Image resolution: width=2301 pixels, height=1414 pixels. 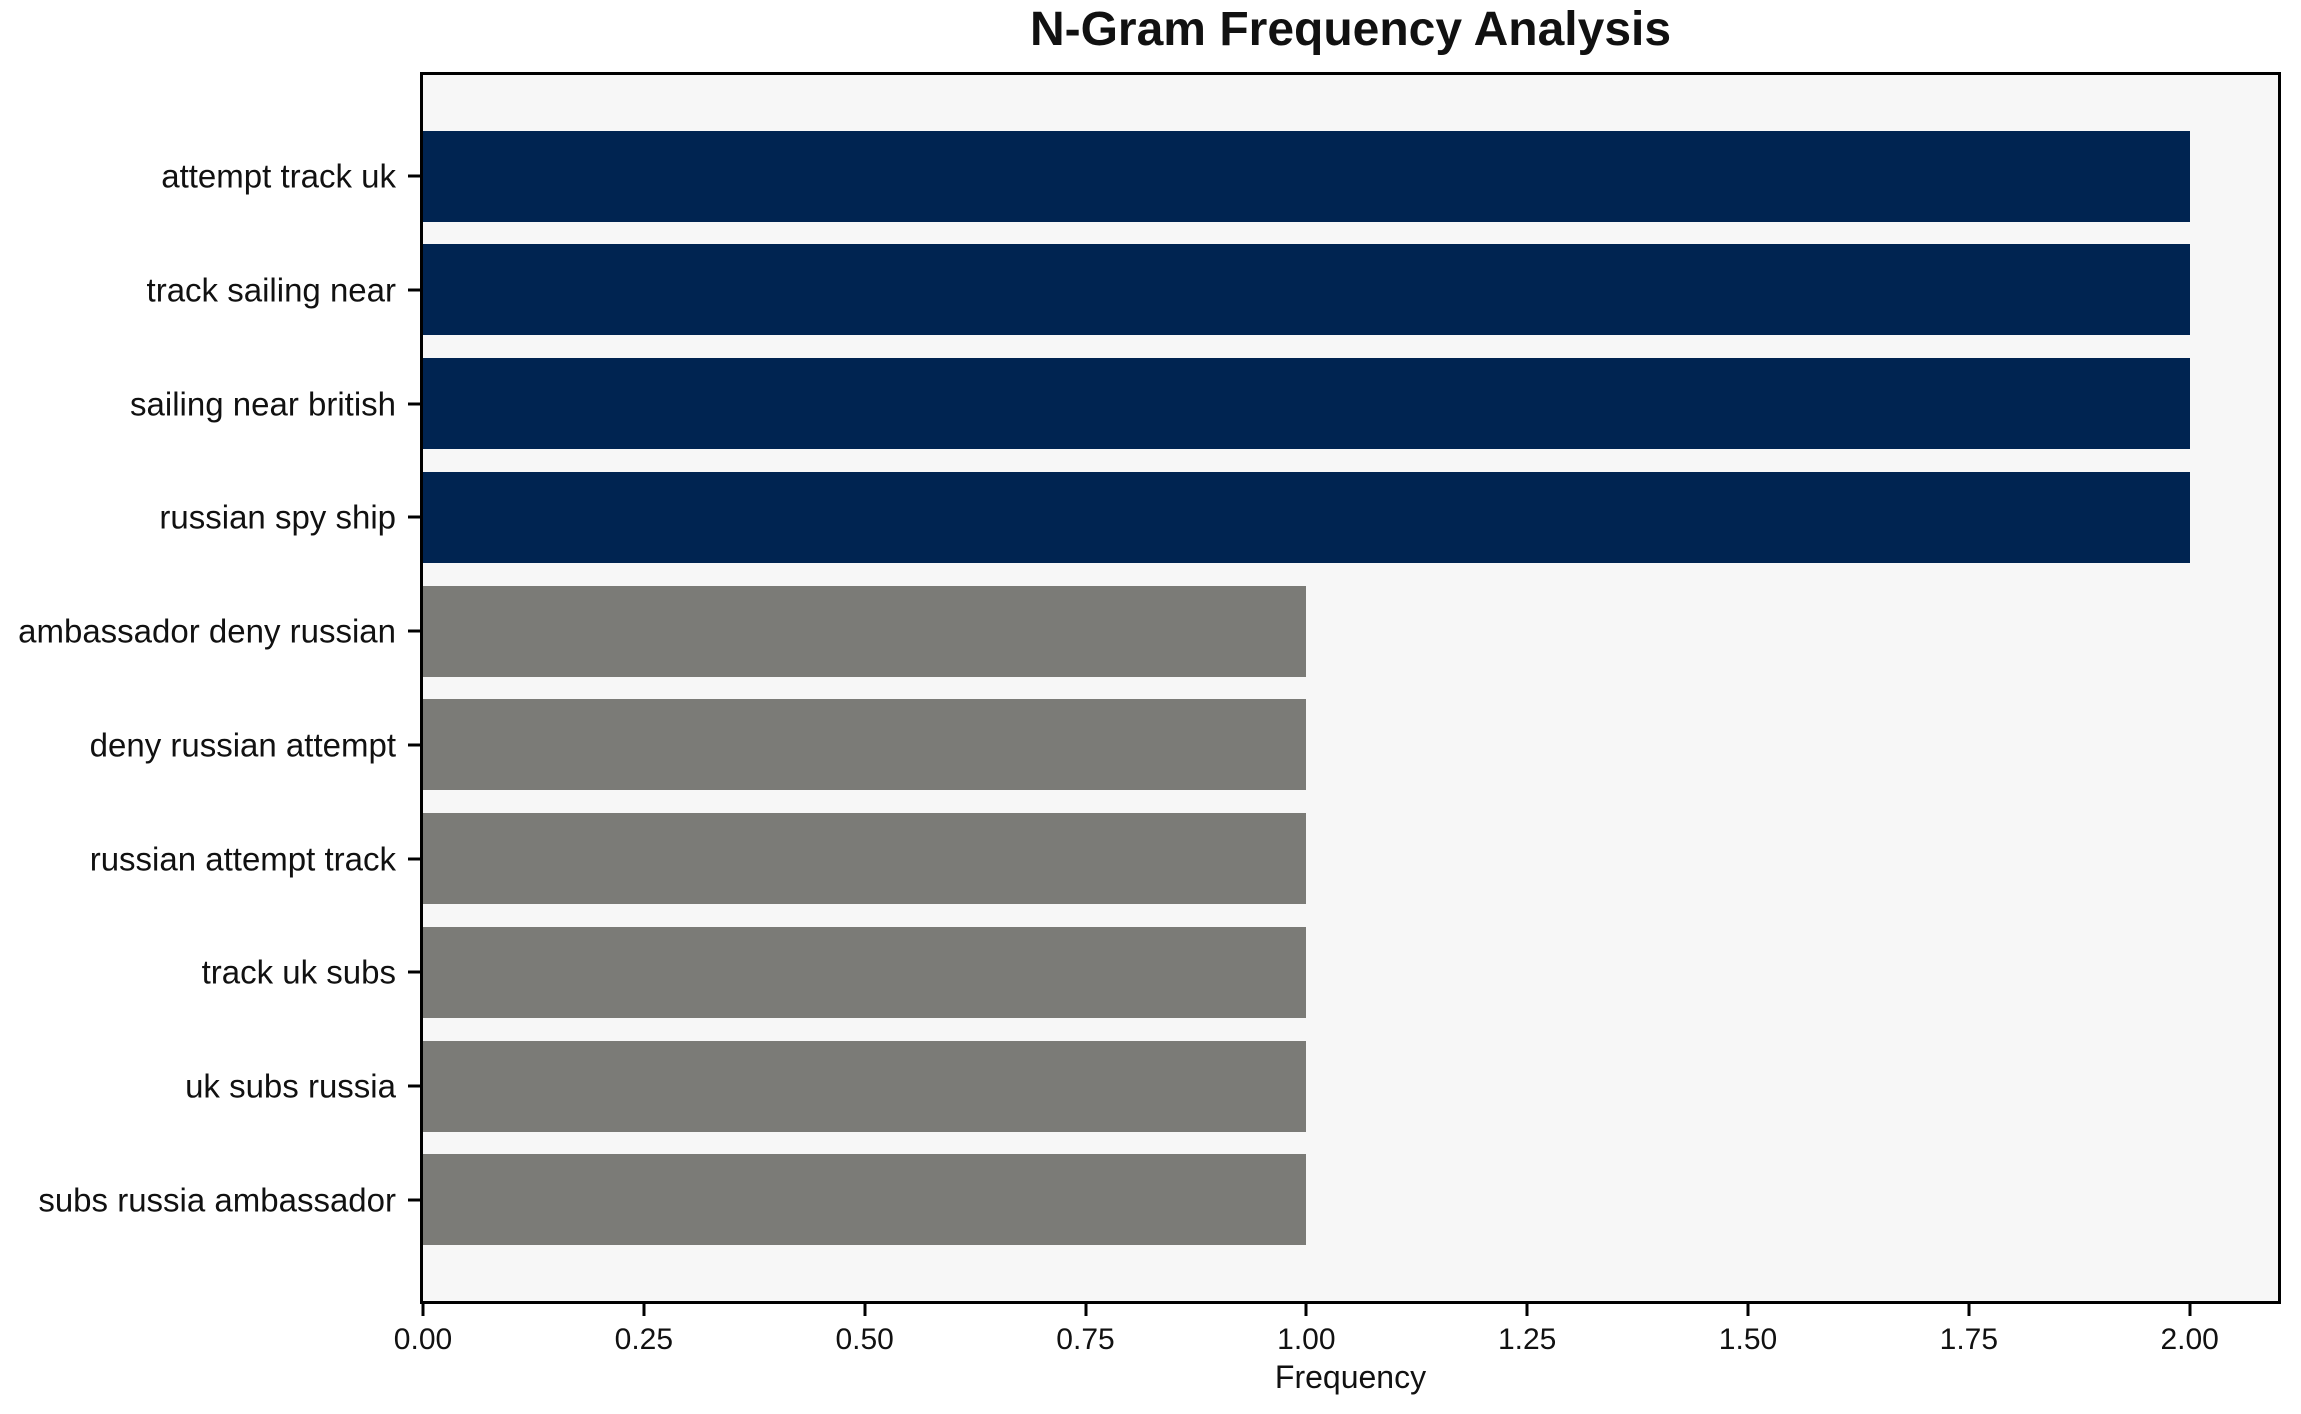 I want to click on x-tick-label: 1.50, so click(x=1748, y=1339).